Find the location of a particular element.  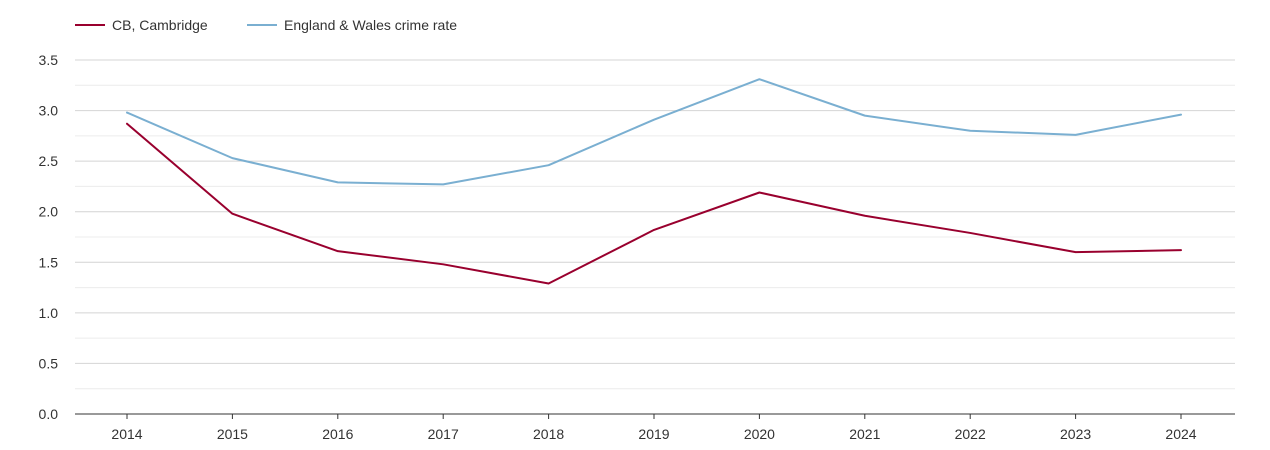

y-tick-label: 0.0 is located at coordinates (49, 414).